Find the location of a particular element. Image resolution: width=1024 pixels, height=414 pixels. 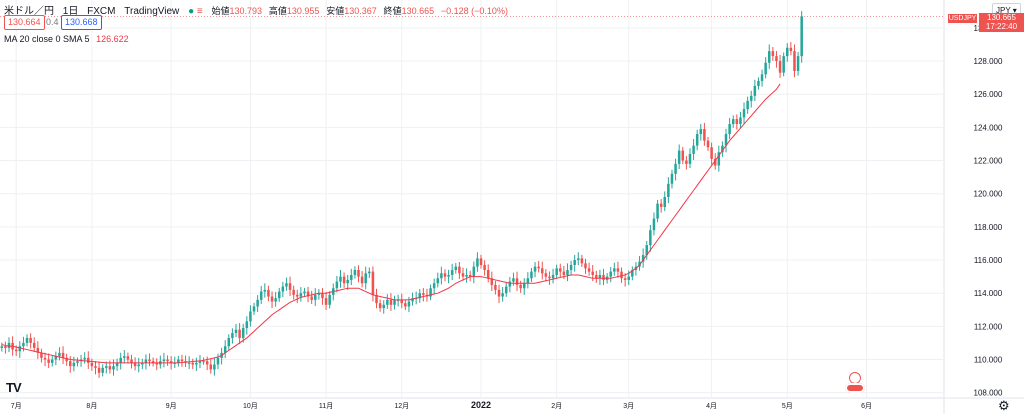

ask-button: 130.668 is located at coordinates (81, 22).